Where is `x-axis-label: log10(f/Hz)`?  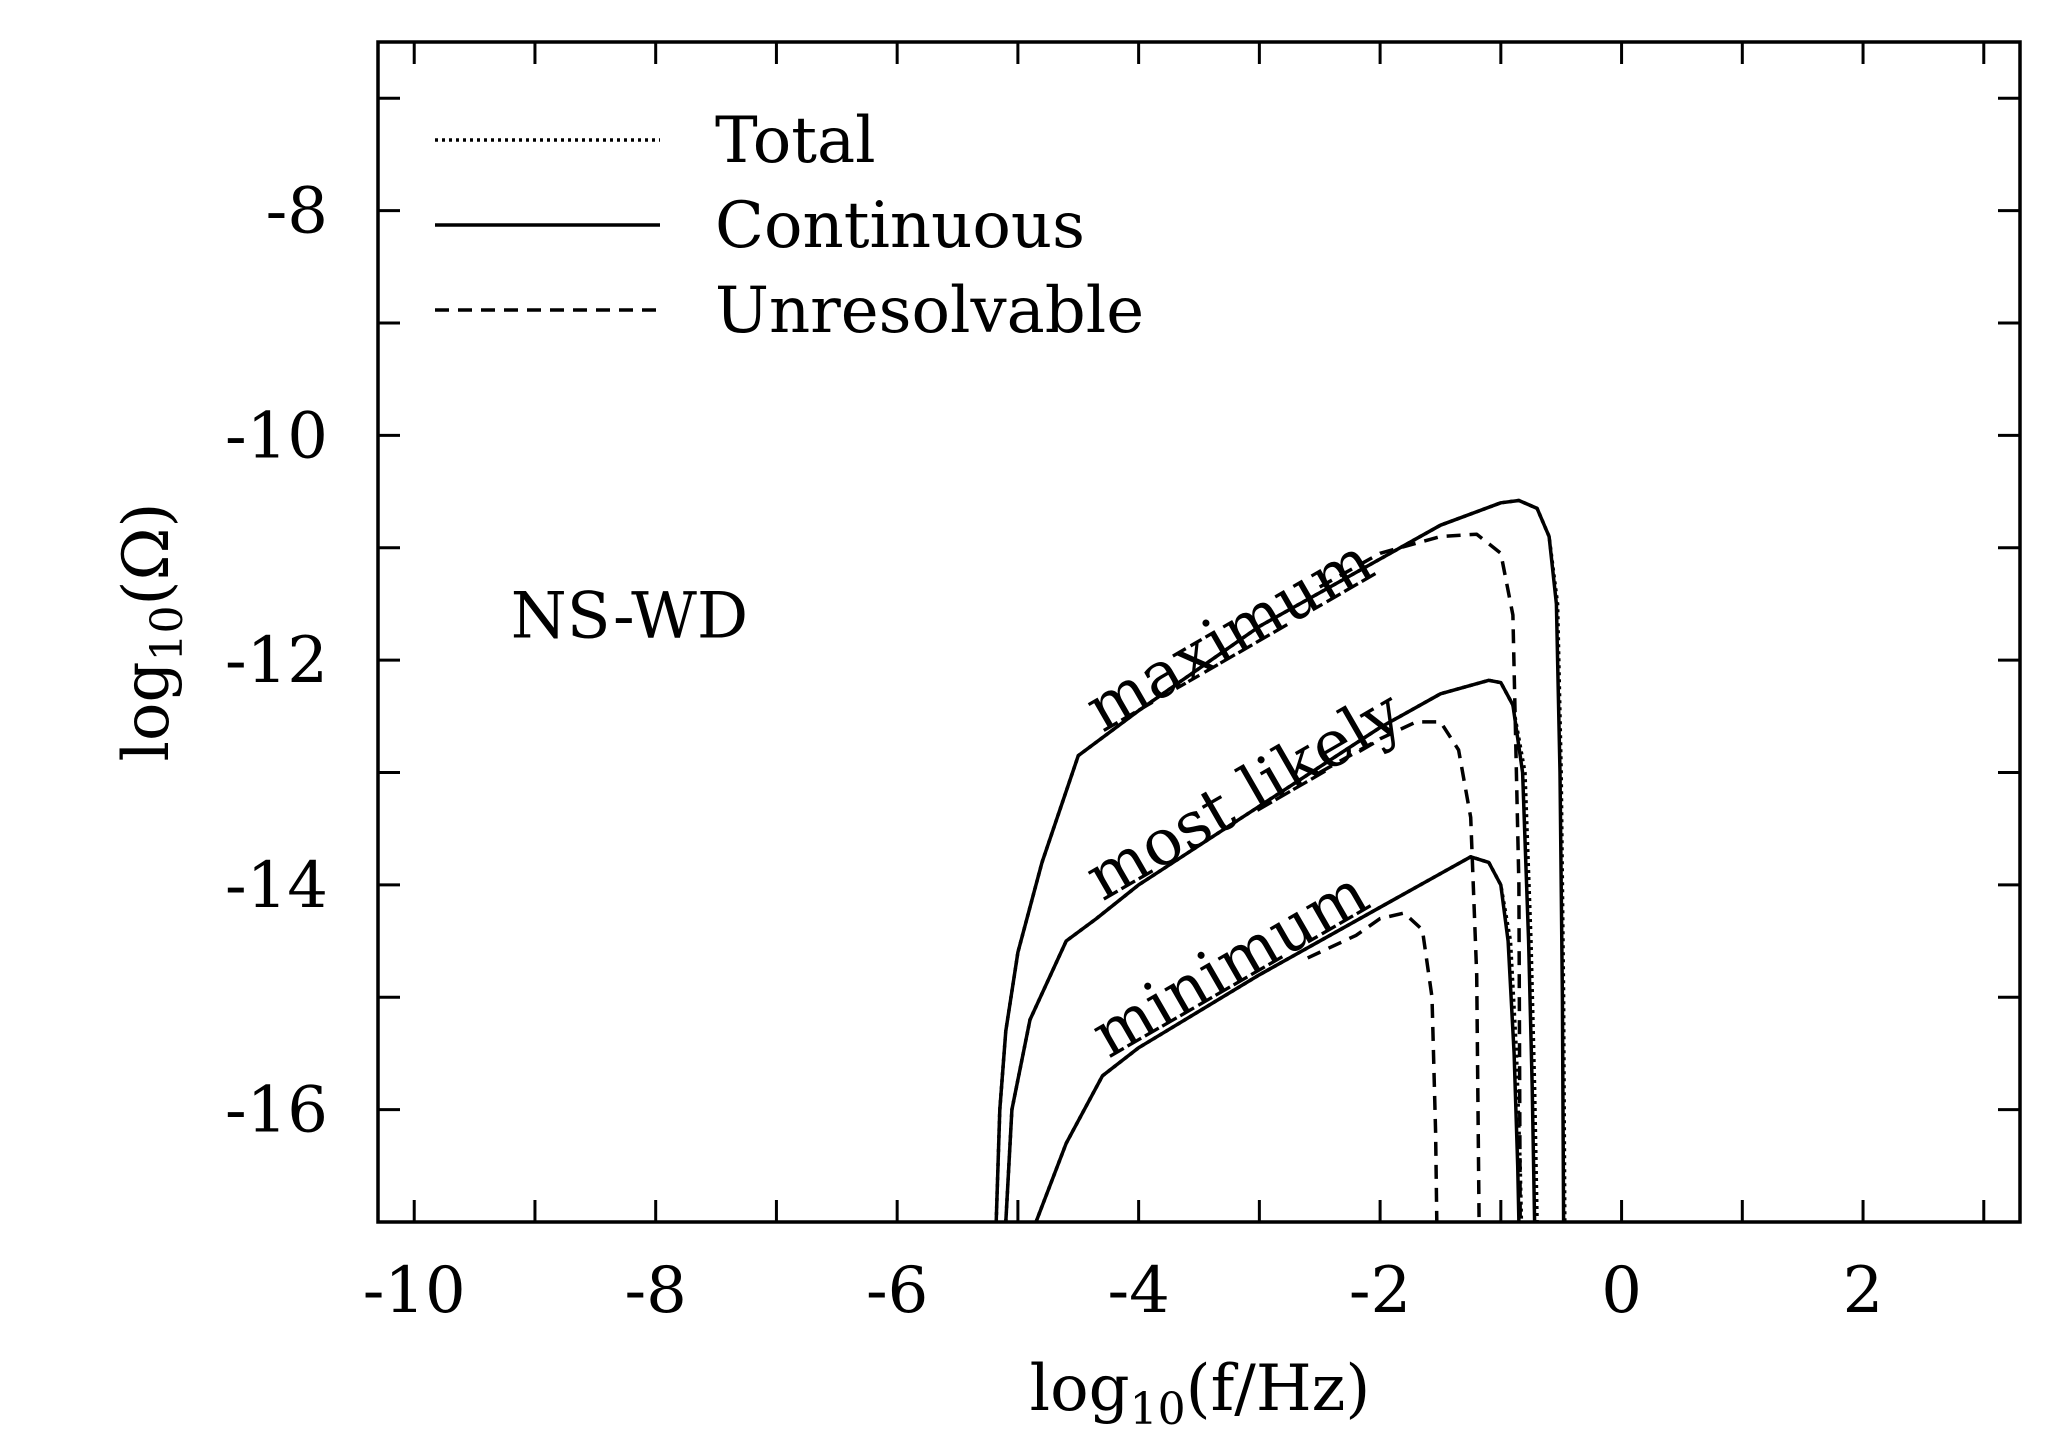 x-axis-label: log10(f/Hz) is located at coordinates (1200, 1393).